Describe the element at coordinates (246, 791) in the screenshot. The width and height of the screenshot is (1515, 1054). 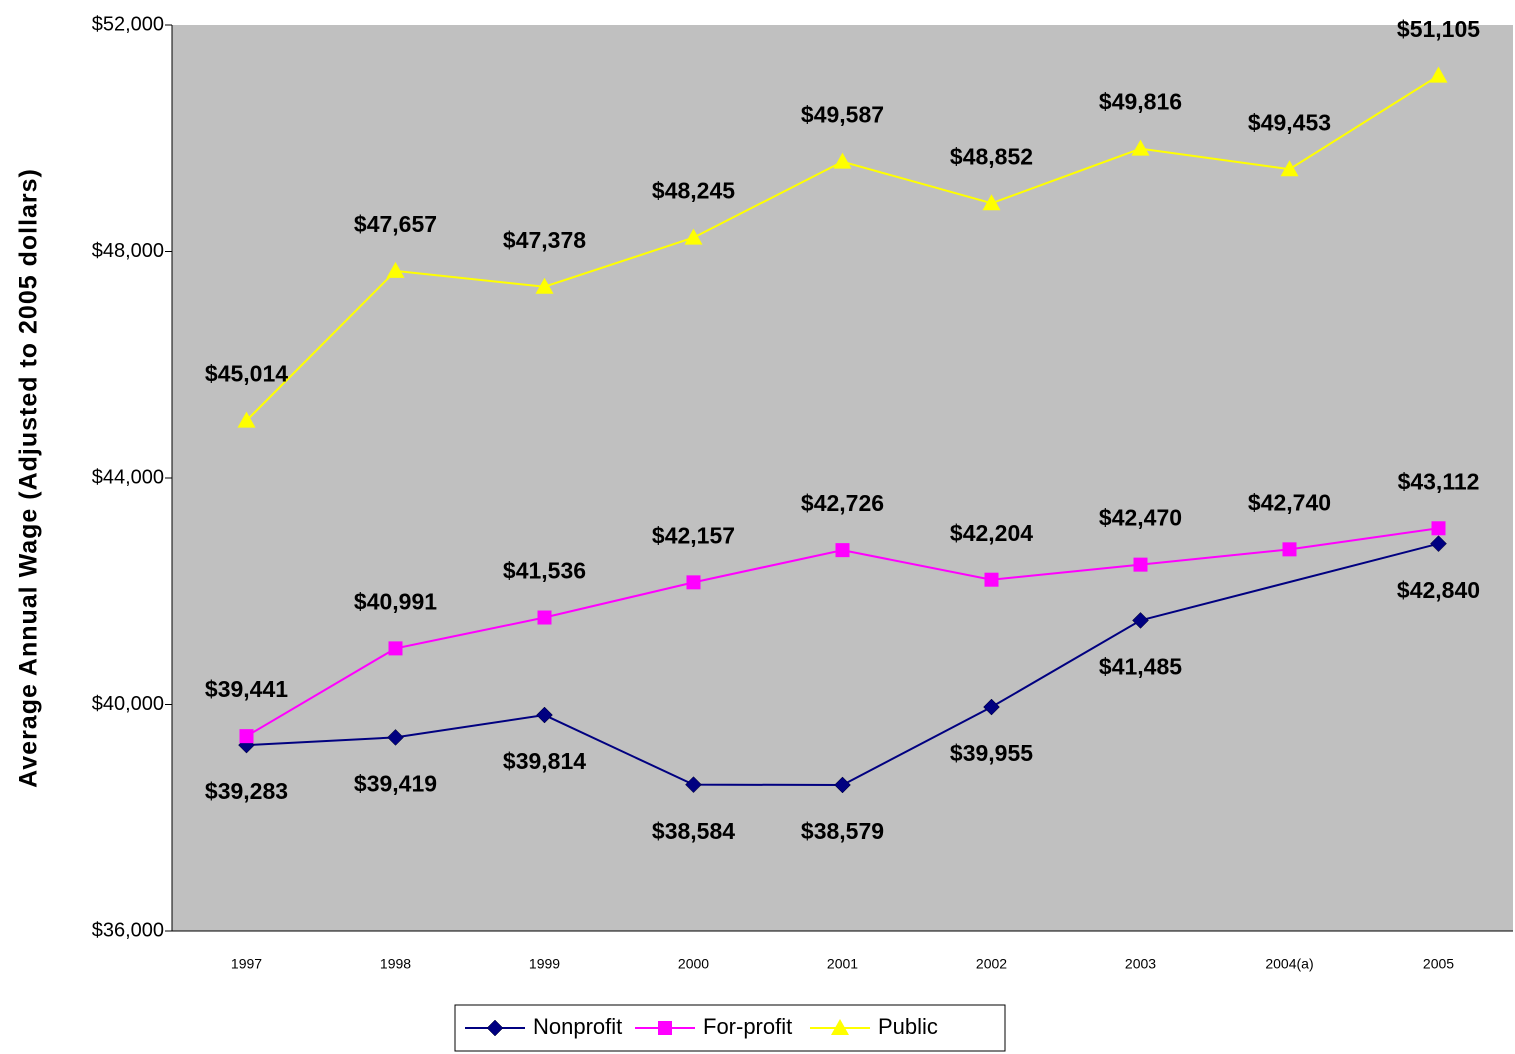
I see `data-label: $39,283` at that location.